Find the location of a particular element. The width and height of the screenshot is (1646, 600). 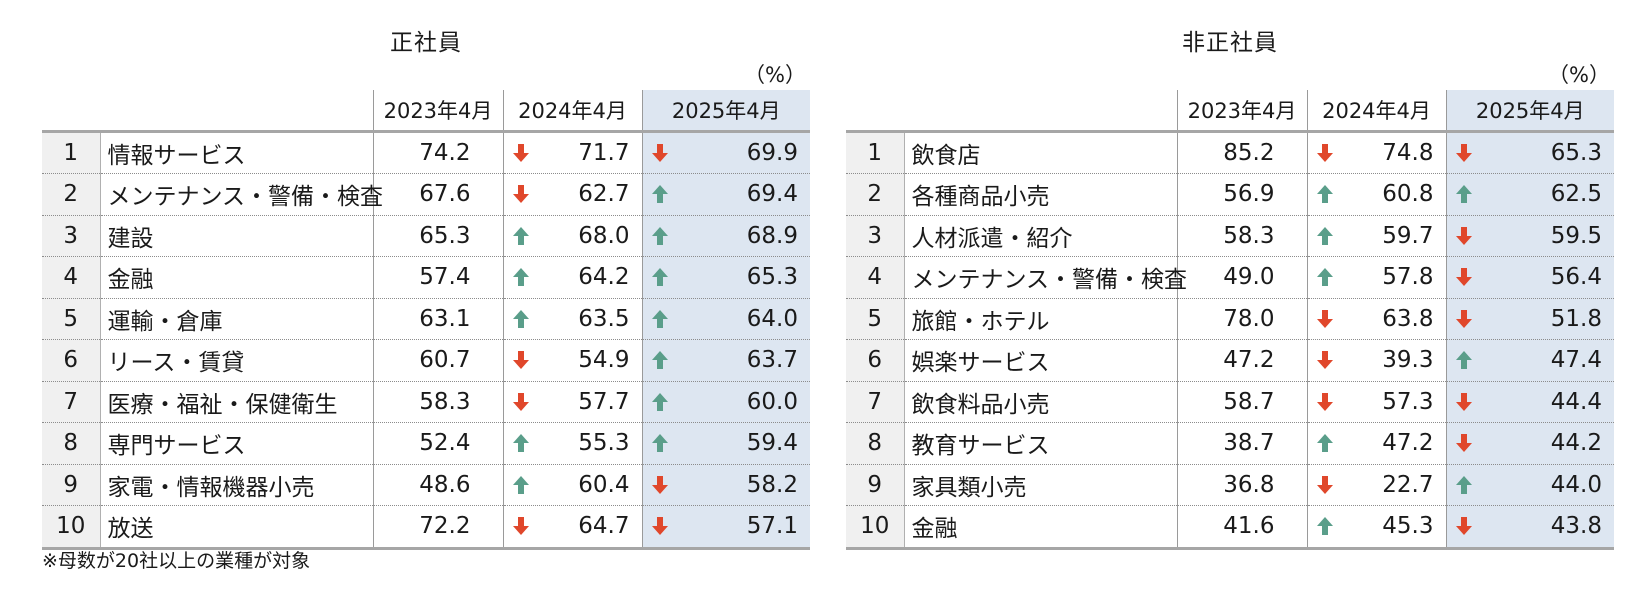

value-2025-cell: 60.0 is located at coordinates (725, 402).